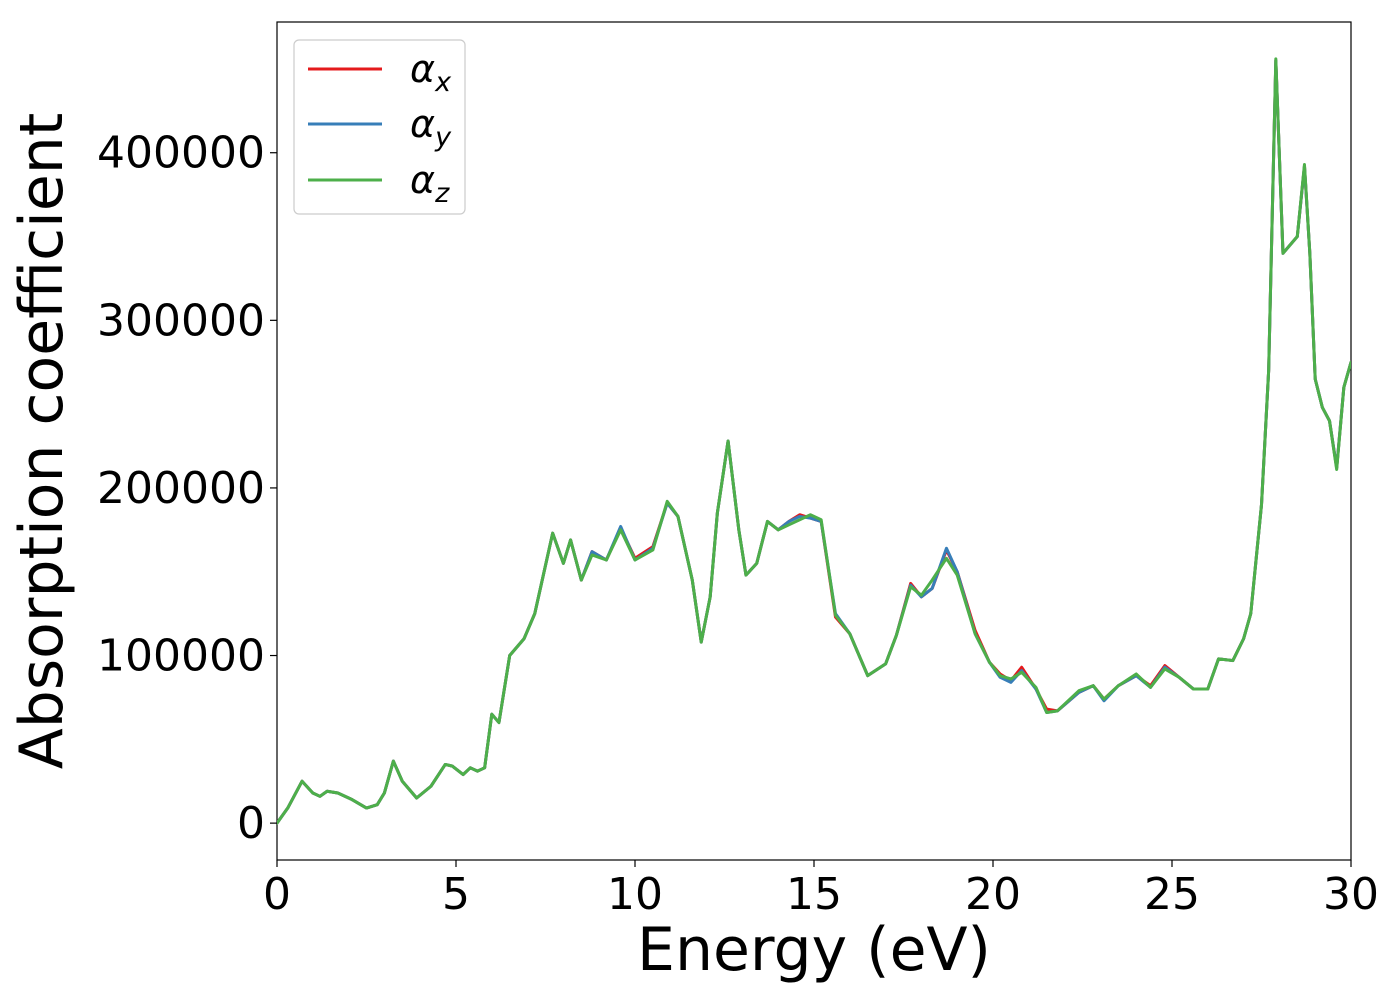 The image size is (1400, 1000). What do you see at coordinates (251, 823) in the screenshot?
I see `y-tick-label: 0` at bounding box center [251, 823].